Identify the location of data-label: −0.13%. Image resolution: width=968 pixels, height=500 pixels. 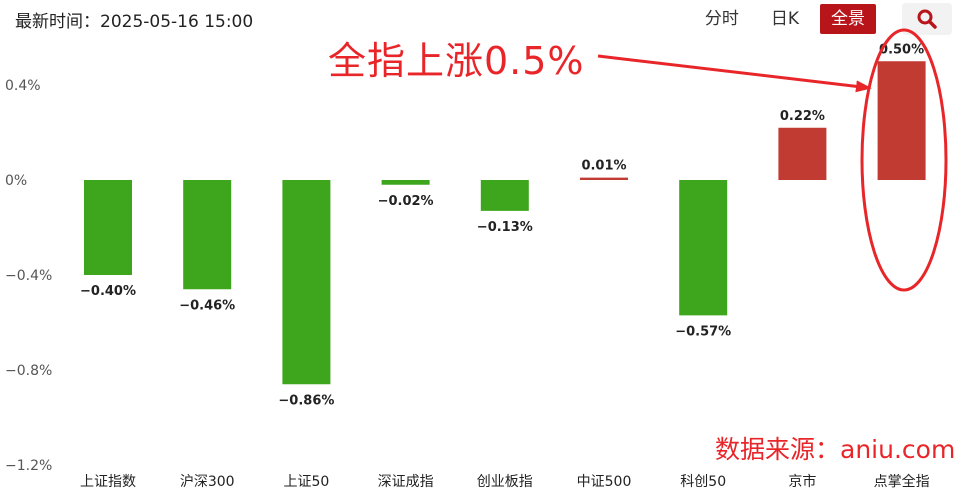
(505, 227).